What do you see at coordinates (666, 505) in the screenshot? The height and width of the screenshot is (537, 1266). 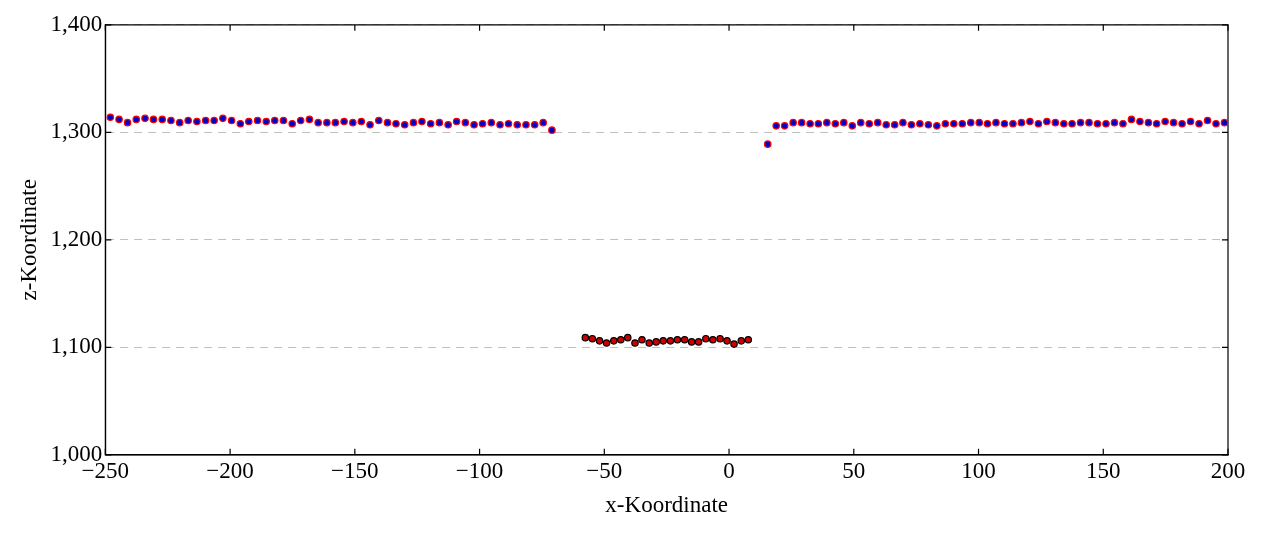 I see `x-axis-title: x-Koordinate` at bounding box center [666, 505].